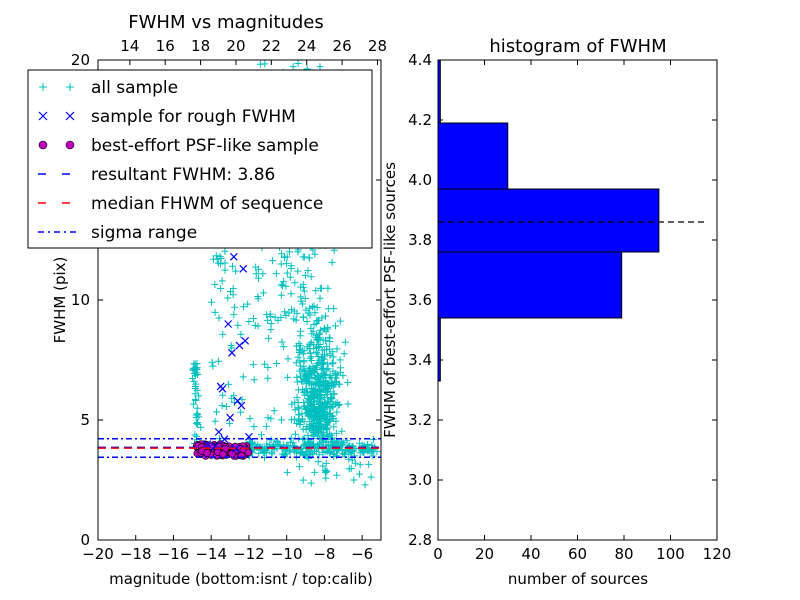 Image resolution: width=800 pixels, height=600 pixels. I want to click on histogram-y-tick-label: 3.0, so click(420, 480).